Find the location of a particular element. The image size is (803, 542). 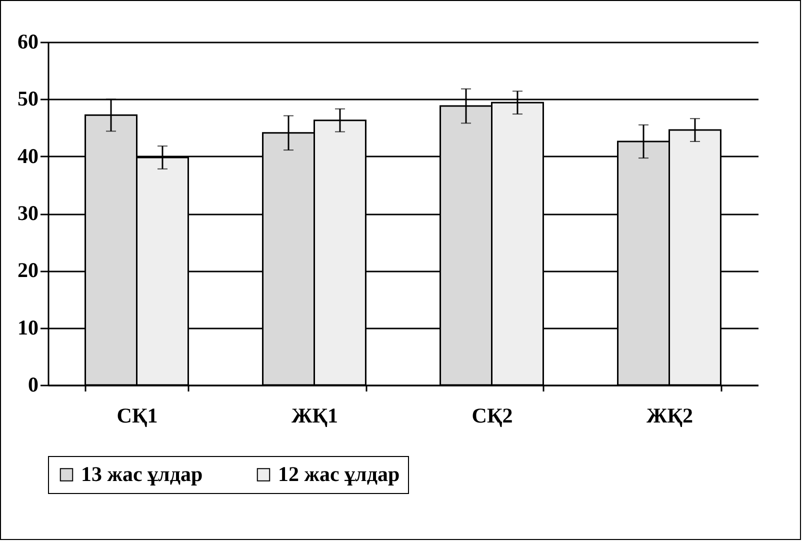

x-tick-label: ЖҚ2 is located at coordinates (669, 416).